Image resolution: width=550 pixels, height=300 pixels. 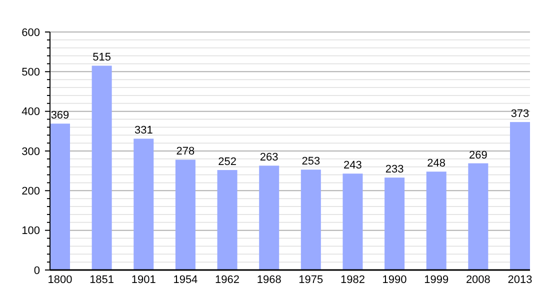 What do you see at coordinates (143, 280) in the screenshot?
I see `x-tick-label: 1901` at bounding box center [143, 280].